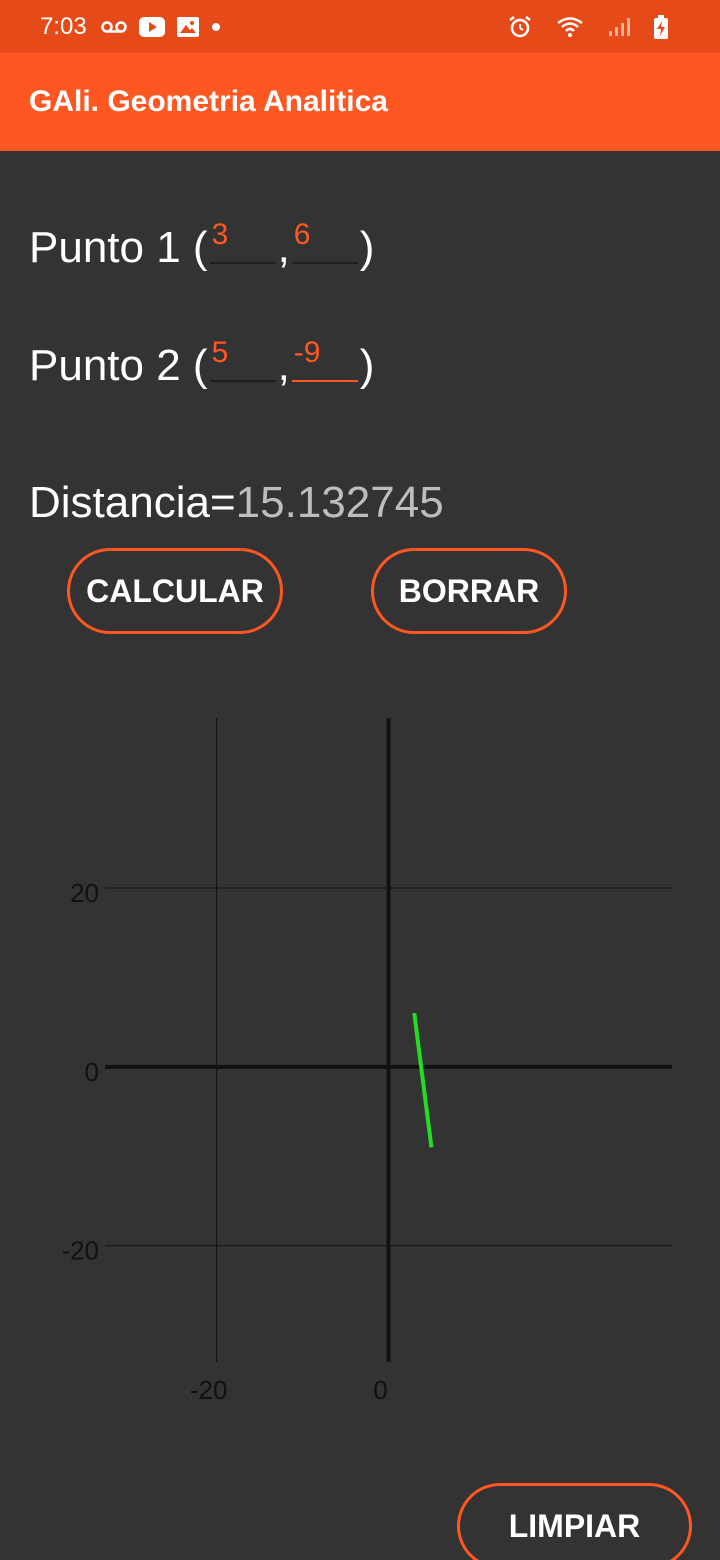 Image resolution: width=720 pixels, height=1560 pixels. What do you see at coordinates (570, 27) in the screenshot?
I see `wifi-icon` at bounding box center [570, 27].